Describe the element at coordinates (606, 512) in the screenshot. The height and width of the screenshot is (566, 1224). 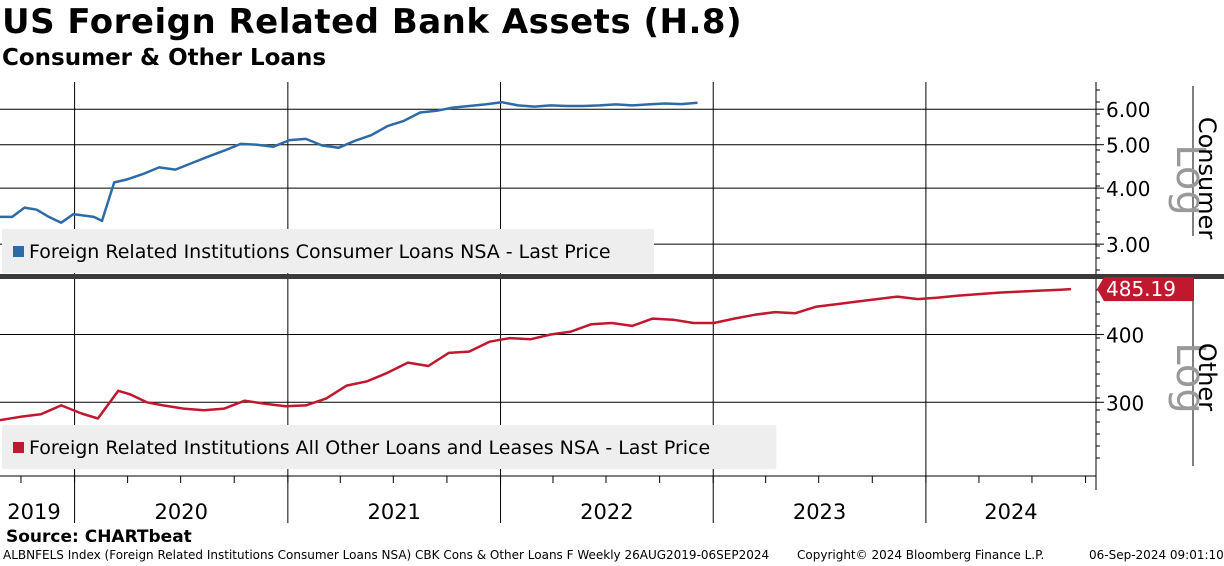
I see `x-year-label: 2022` at that location.